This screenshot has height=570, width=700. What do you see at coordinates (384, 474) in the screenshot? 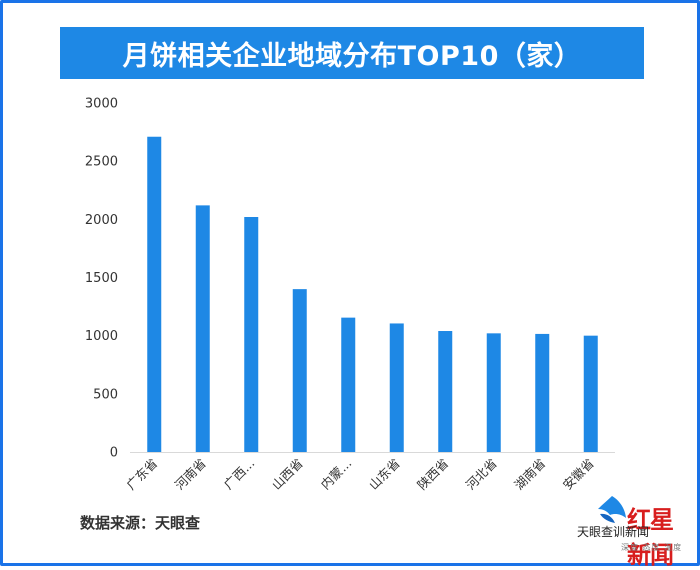
I see `x-category-label: 山东省` at bounding box center [384, 474].